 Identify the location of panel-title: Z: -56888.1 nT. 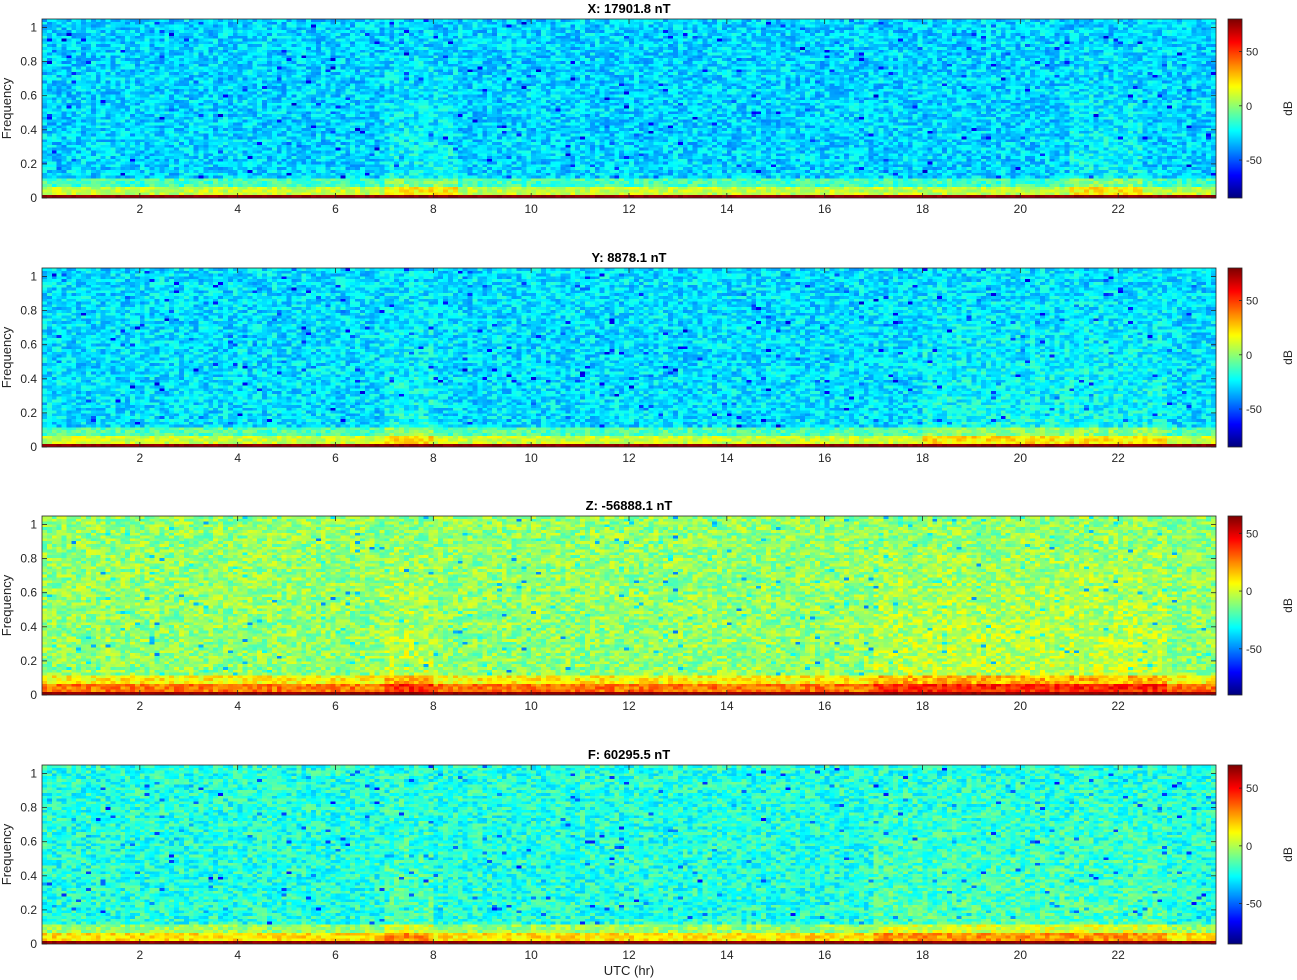
(629, 505).